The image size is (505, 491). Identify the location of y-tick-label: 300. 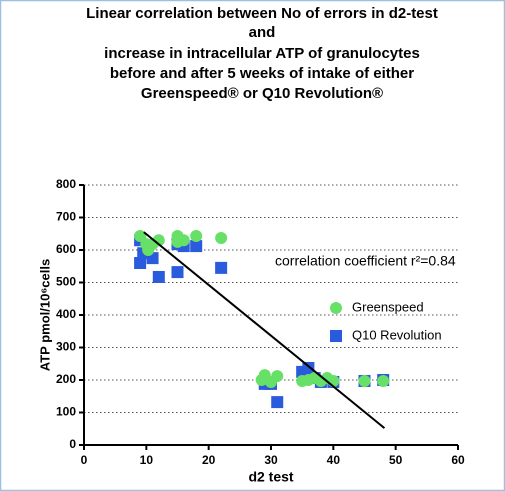
(66, 347).